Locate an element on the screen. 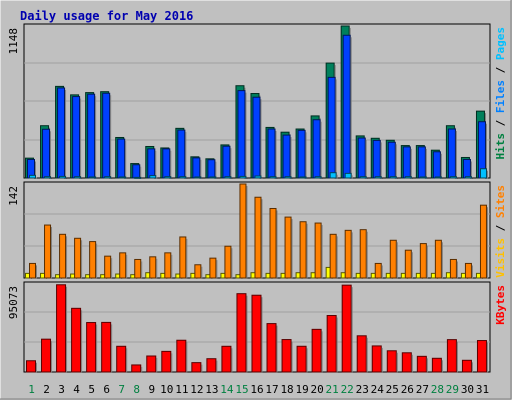  panel-middle-legend-item-0: Visits is located at coordinates (500, 258).